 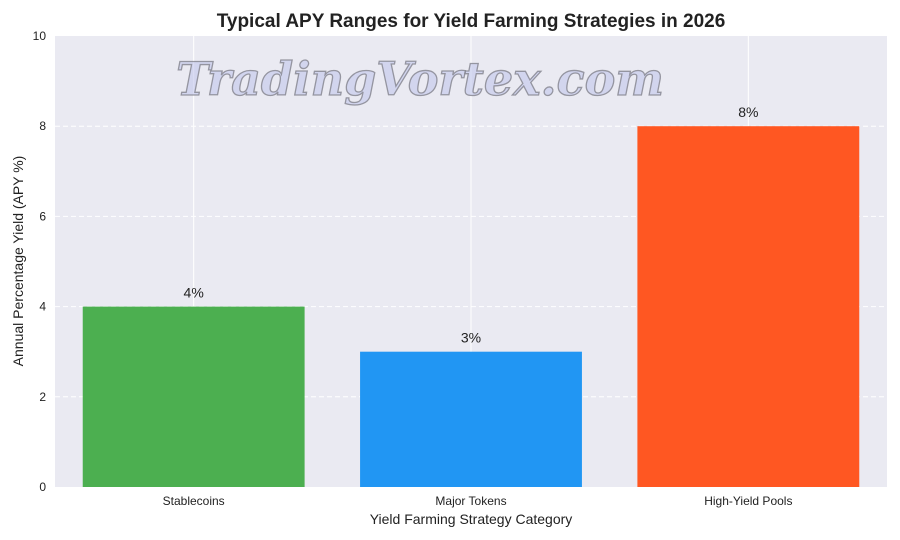 I want to click on data-label: 8%, so click(x=748, y=112).